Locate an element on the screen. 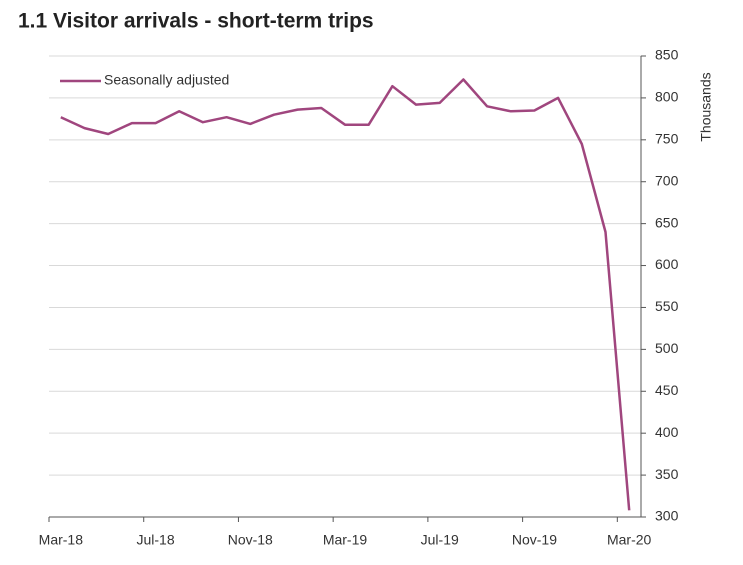 Image resolution: width=743 pixels, height=565 pixels. y-tick-label: 600 is located at coordinates (667, 264).